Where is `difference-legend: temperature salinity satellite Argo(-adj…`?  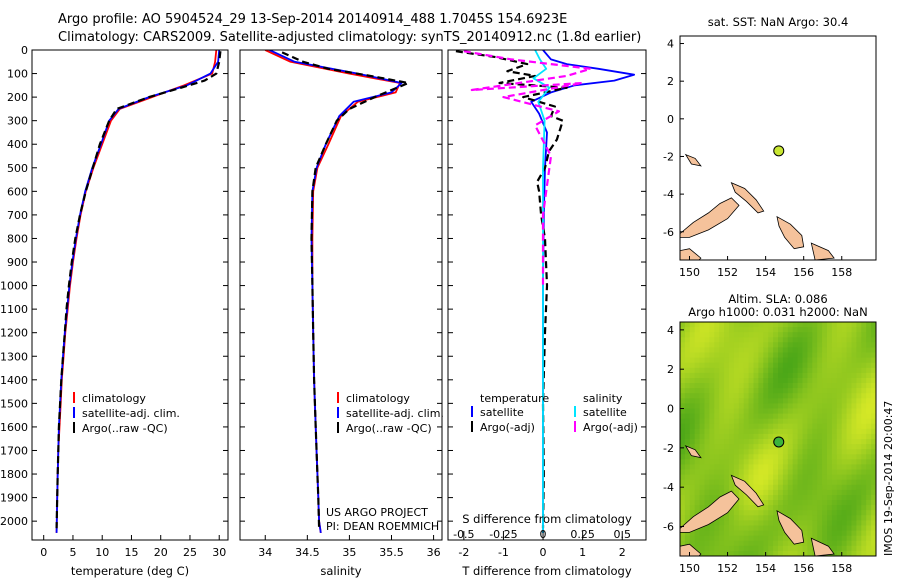
difference-legend: temperature salinity satellite Argo(-adj… is located at coordinates (554, 413).